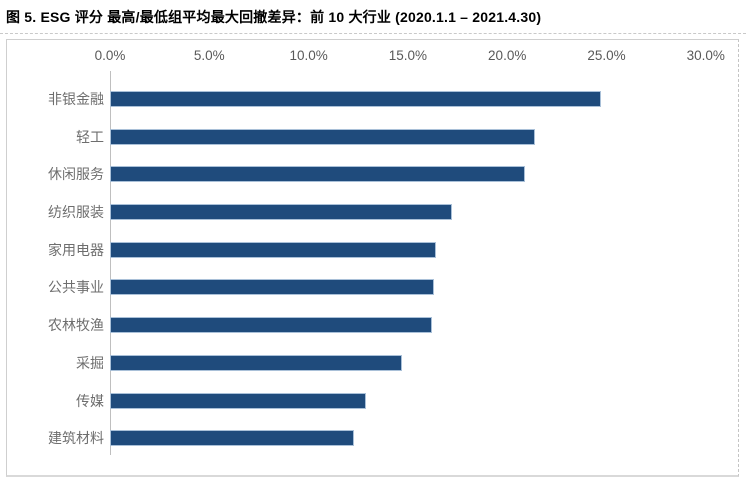  I want to click on bar-row: 休闲服务, so click(372, 178).